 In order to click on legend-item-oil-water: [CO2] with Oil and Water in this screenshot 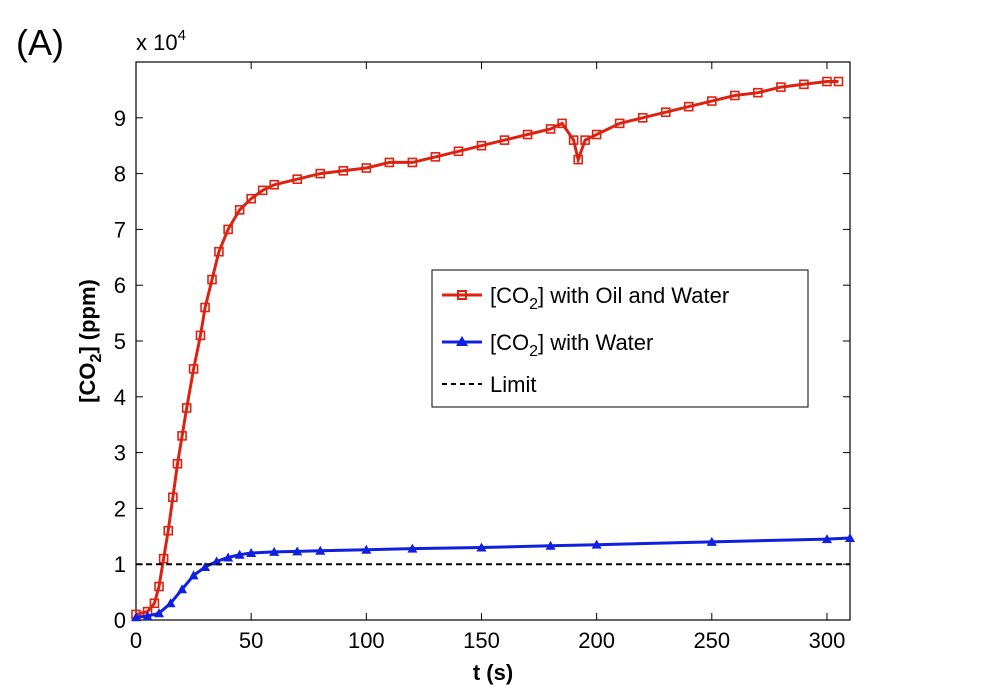, I will do `click(585, 298)`.